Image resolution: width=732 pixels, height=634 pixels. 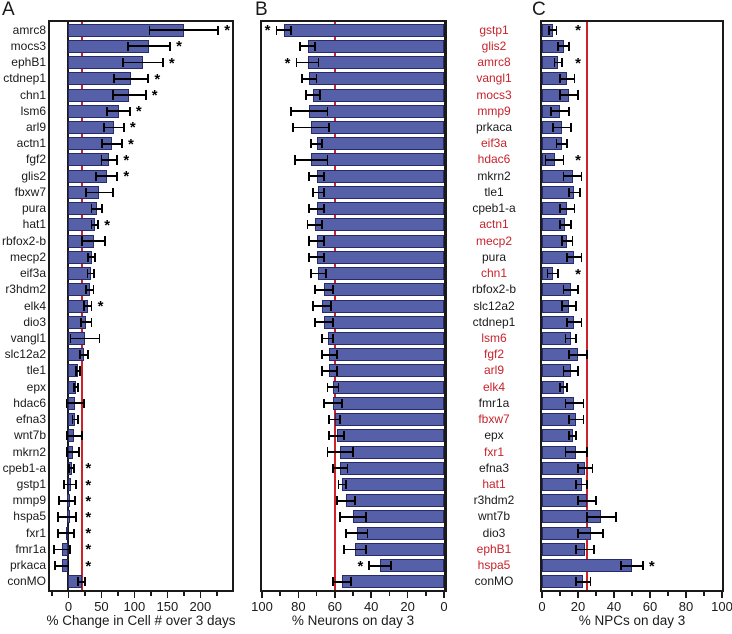 What do you see at coordinates (353, 517) in the screenshot?
I see `errorbar-B-wnt7b` at bounding box center [353, 517].